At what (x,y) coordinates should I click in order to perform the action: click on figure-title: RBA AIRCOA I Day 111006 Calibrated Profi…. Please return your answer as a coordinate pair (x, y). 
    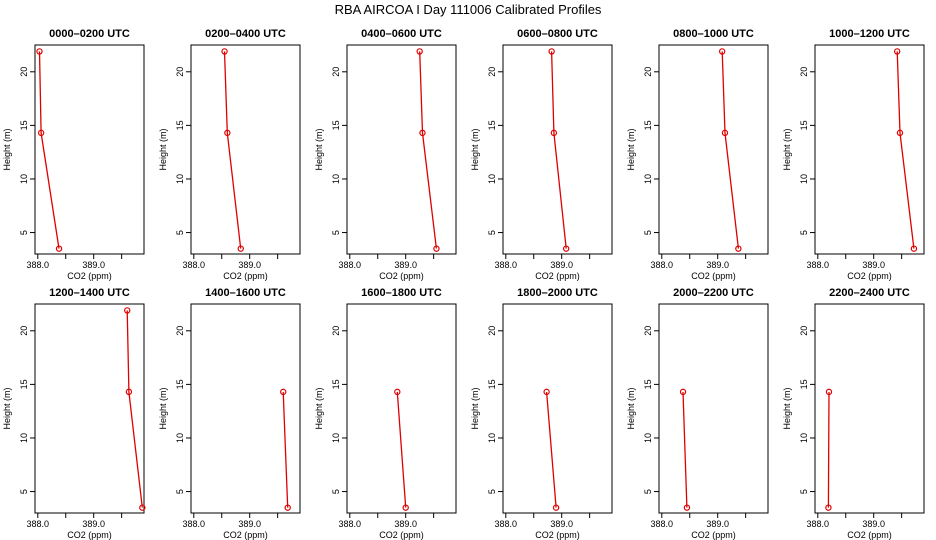
    Looking at the image, I should click on (468, 9).